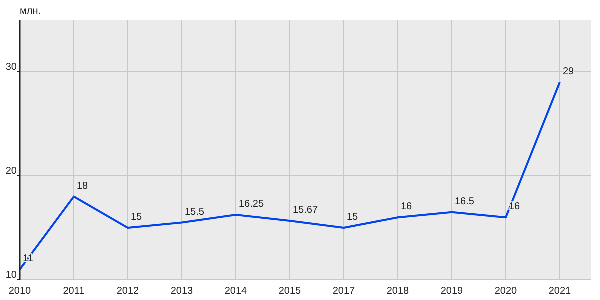  I want to click on x-tick-label: 2014, so click(236, 291).